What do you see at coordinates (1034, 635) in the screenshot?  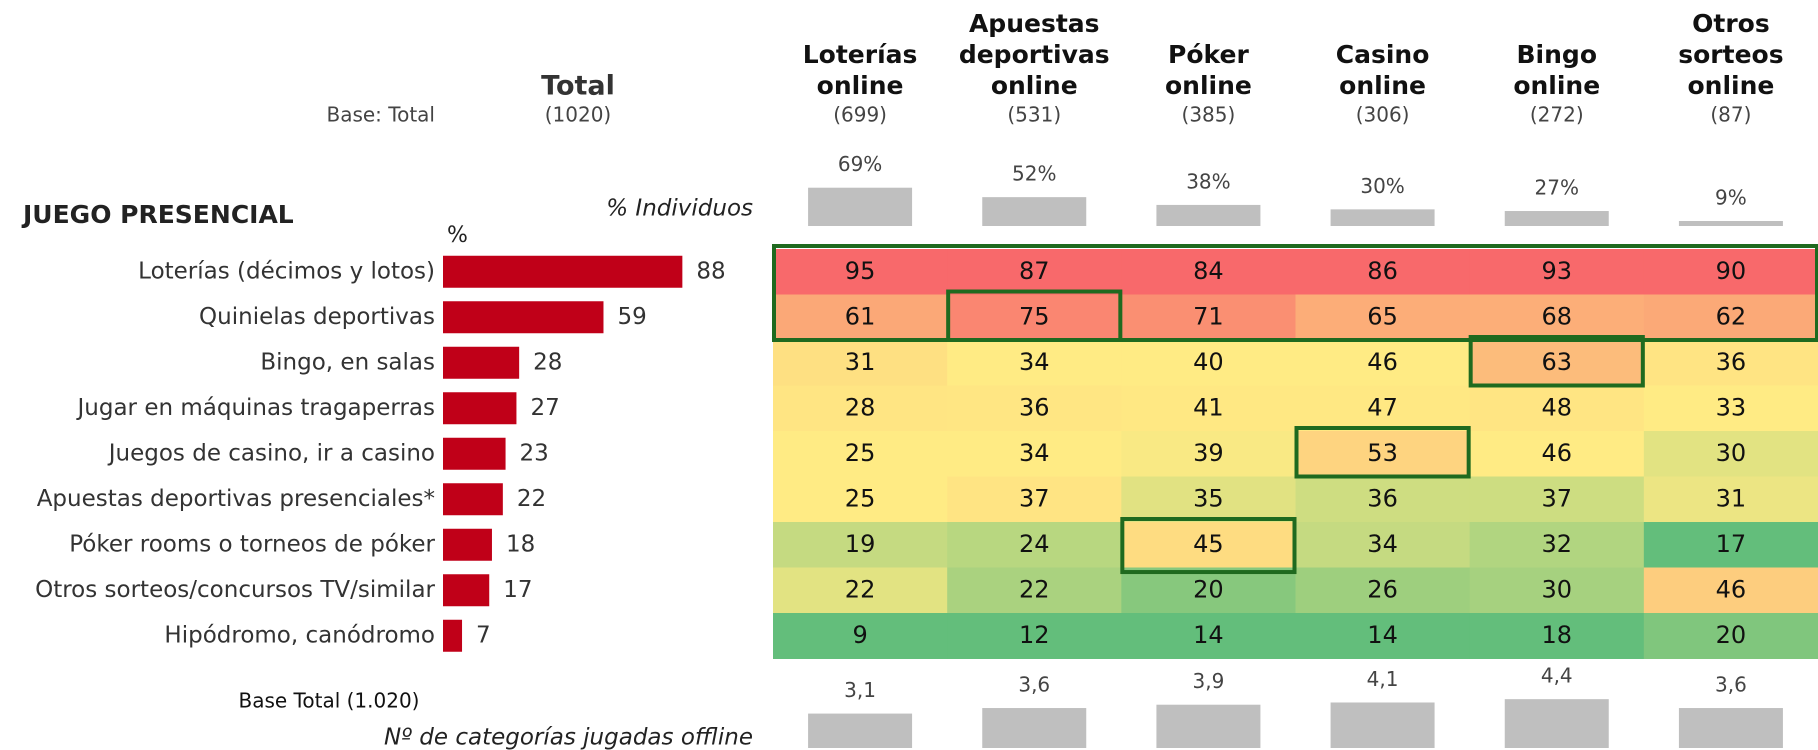 I see `heat-value: 12` at bounding box center [1034, 635].